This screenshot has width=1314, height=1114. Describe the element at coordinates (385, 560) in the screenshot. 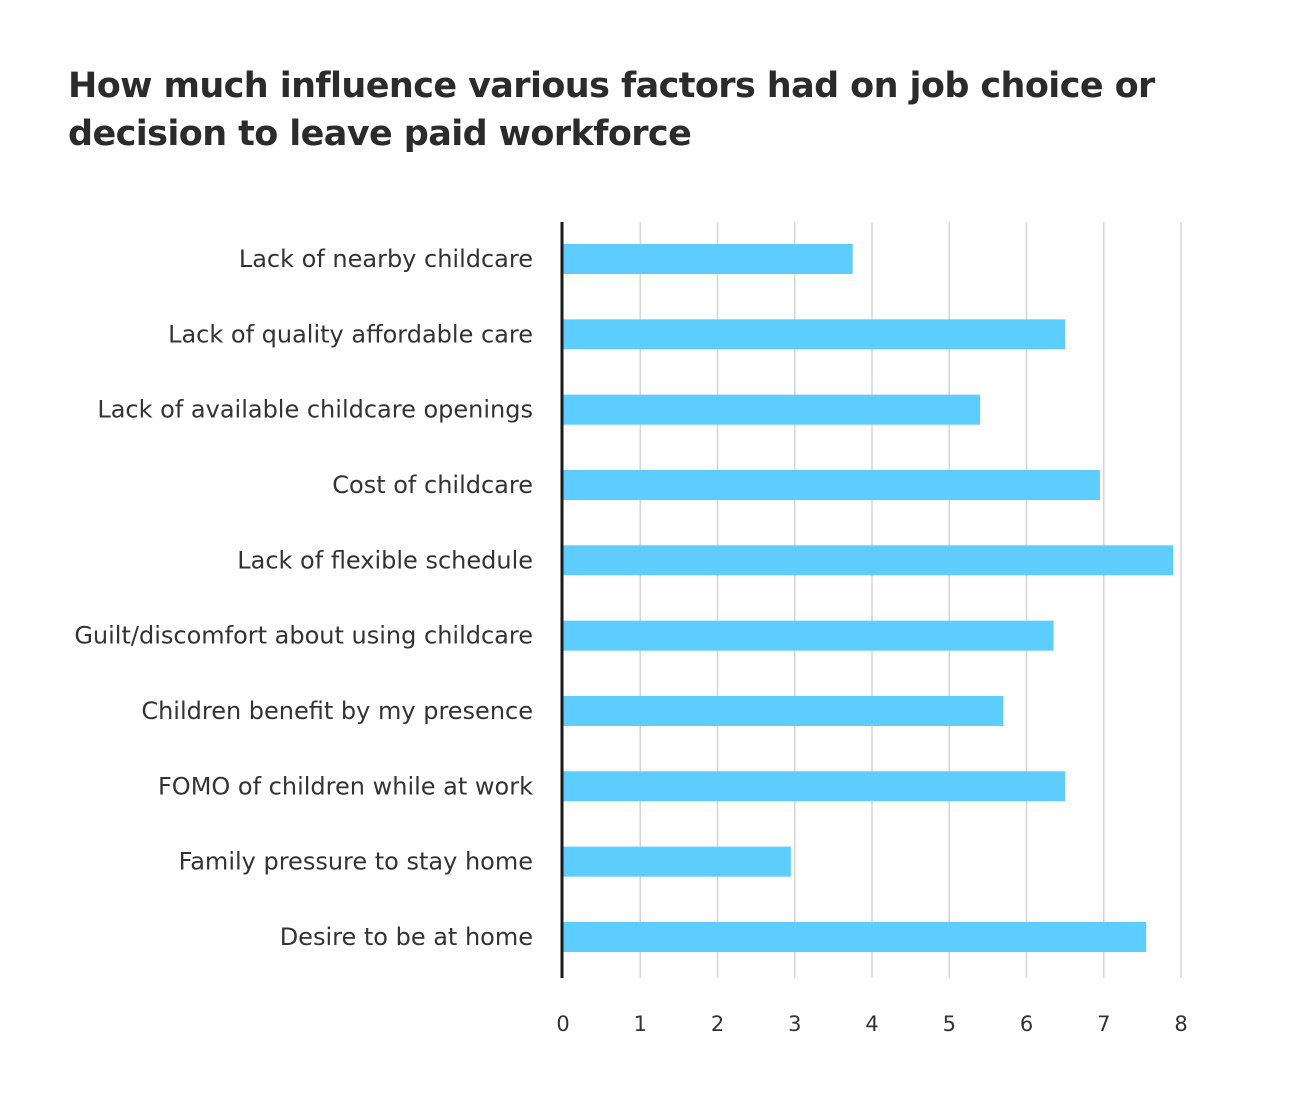

I see `category-label: Lack of flexible schedule` at that location.